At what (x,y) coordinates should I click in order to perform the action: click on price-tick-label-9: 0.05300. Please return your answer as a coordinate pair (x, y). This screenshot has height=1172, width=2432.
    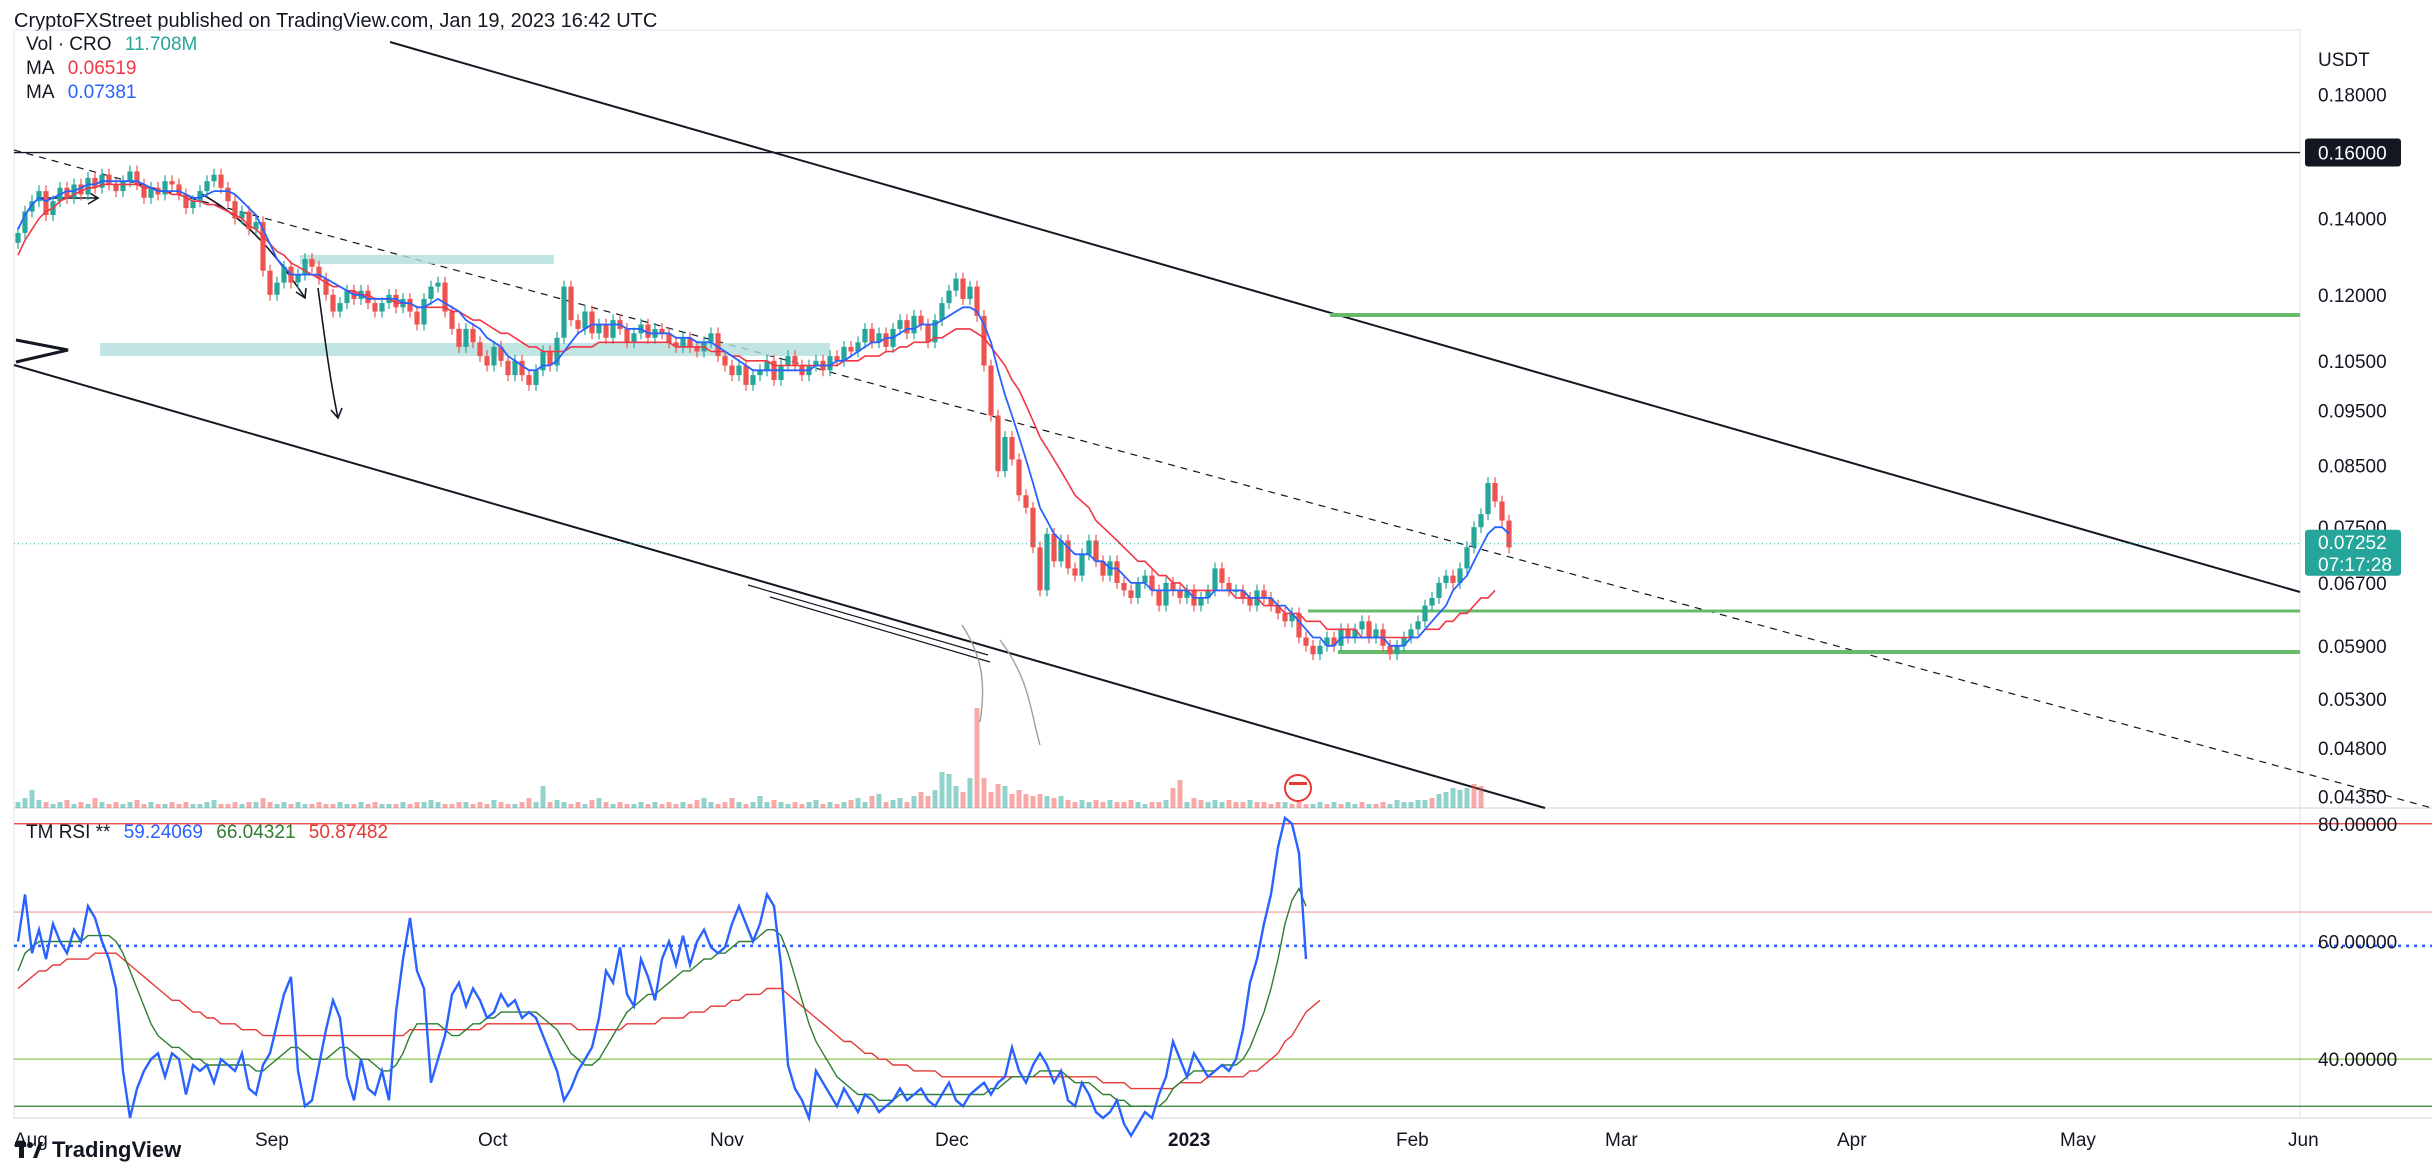
    Looking at the image, I should click on (2352, 700).